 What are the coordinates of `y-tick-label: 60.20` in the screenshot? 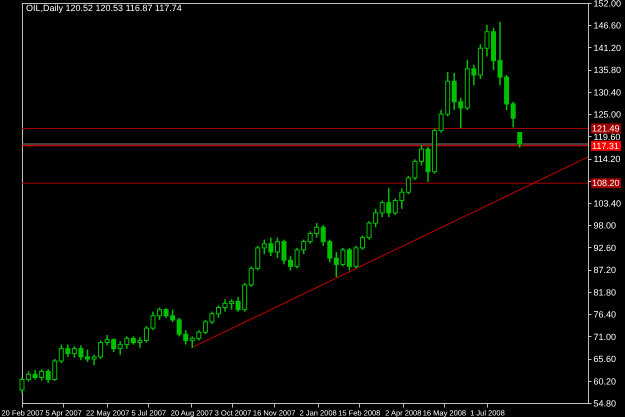 It's located at (605, 381).